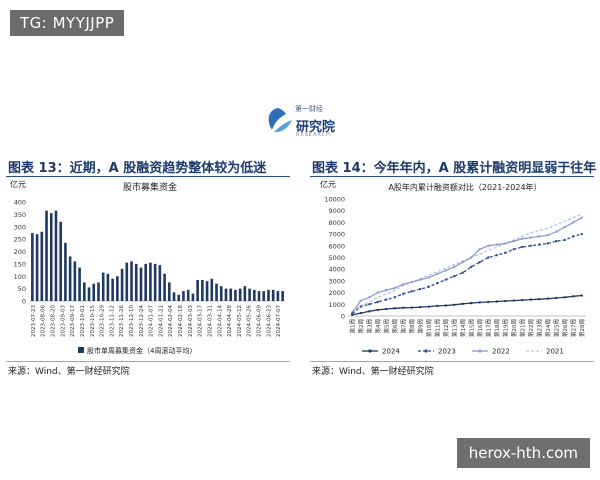 The height and width of the screenshot is (480, 600). Describe the element at coordinates (467, 265) in the screenshot. I see `series-line-2022` at that location.